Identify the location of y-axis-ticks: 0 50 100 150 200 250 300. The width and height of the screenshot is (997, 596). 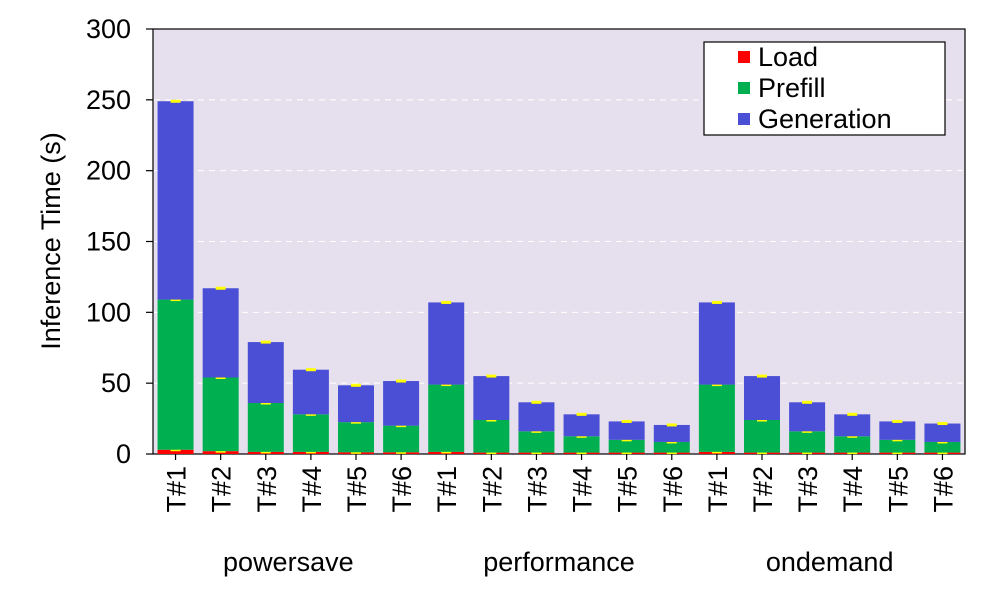
(119, 241).